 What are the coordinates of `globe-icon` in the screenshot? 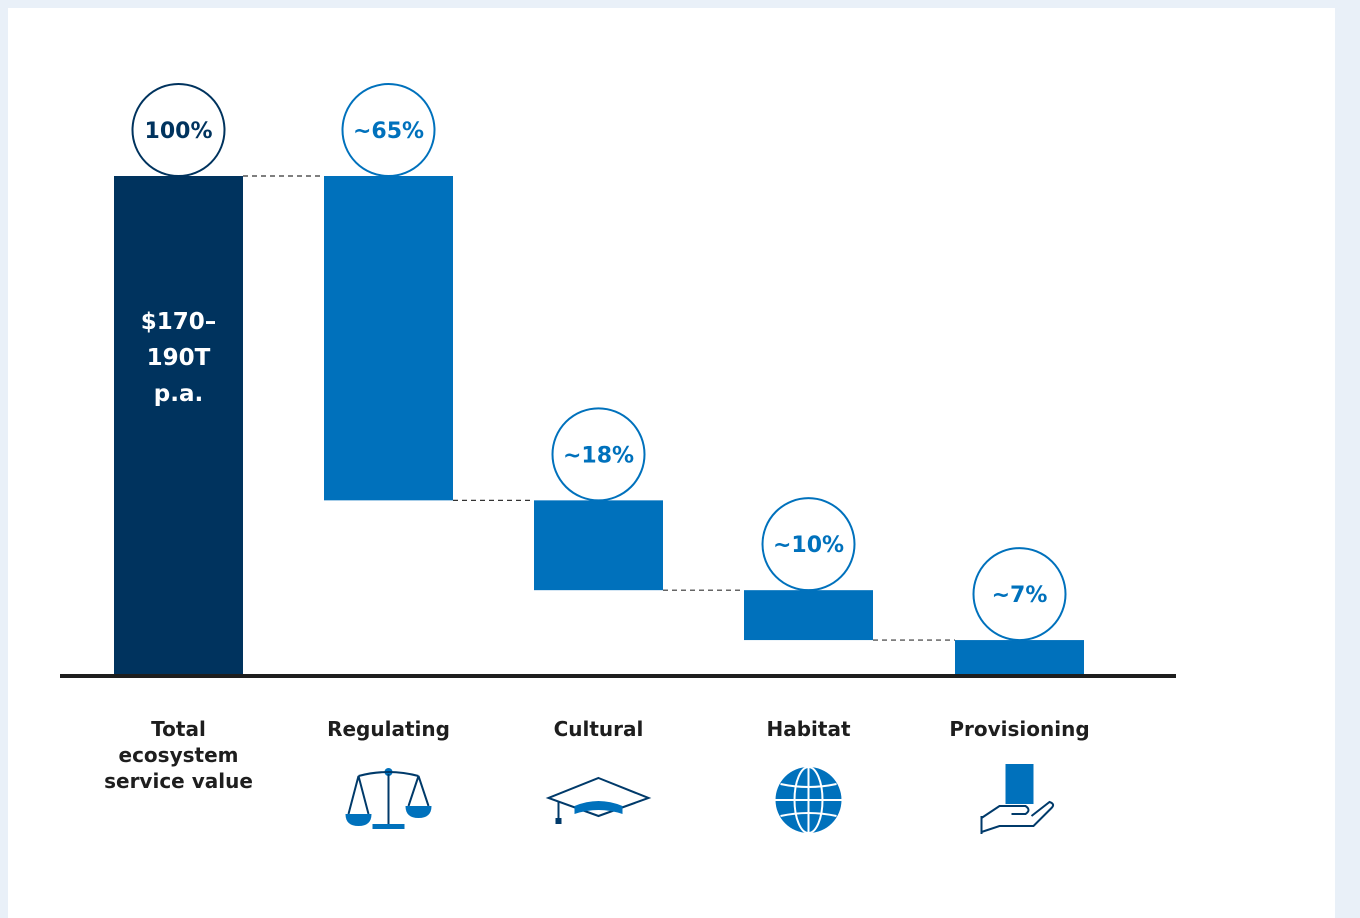 It's located at (808, 800).